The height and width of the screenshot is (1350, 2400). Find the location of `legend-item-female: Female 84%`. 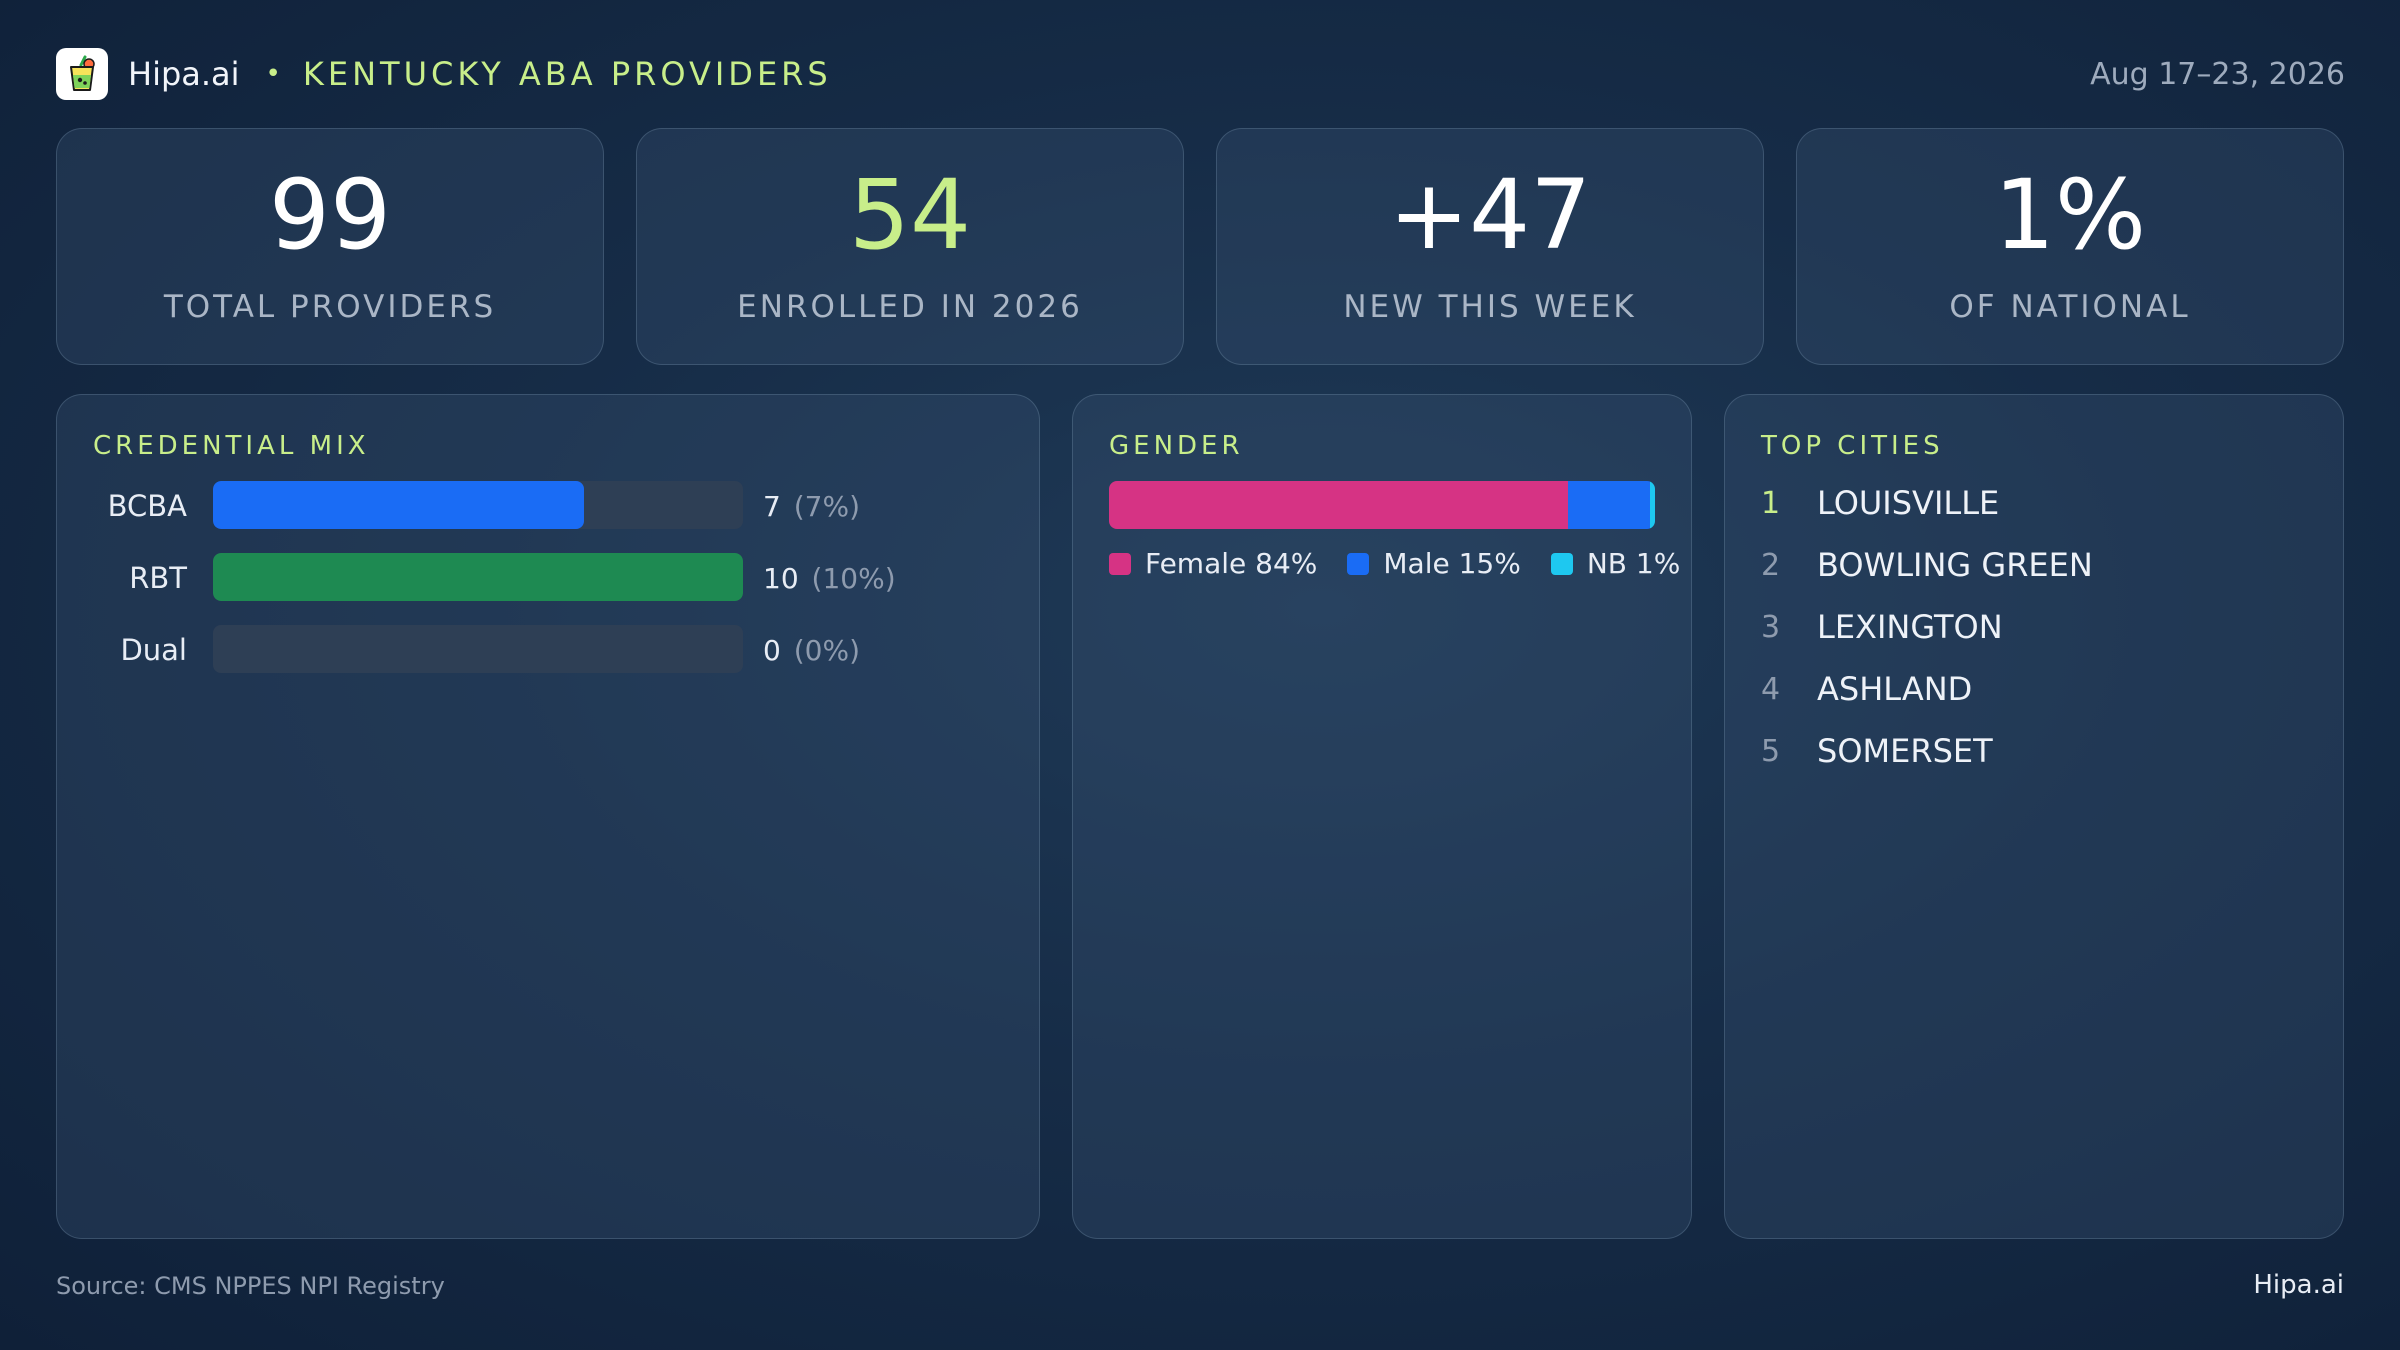

legend-item-female: Female 84% is located at coordinates (1213, 563).